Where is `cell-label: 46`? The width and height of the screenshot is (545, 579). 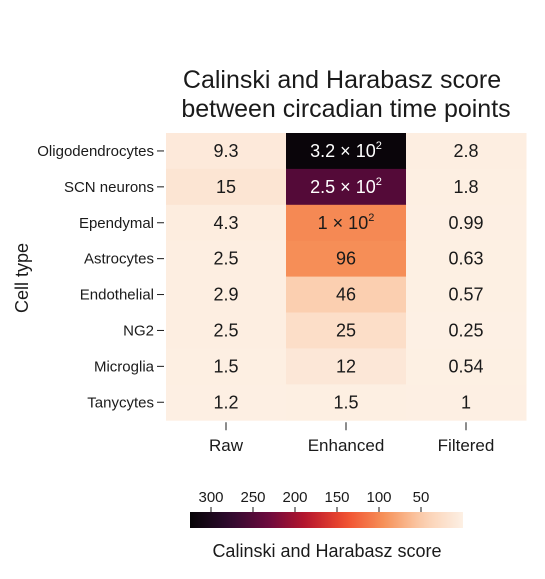
cell-label: 46 is located at coordinates (346, 295).